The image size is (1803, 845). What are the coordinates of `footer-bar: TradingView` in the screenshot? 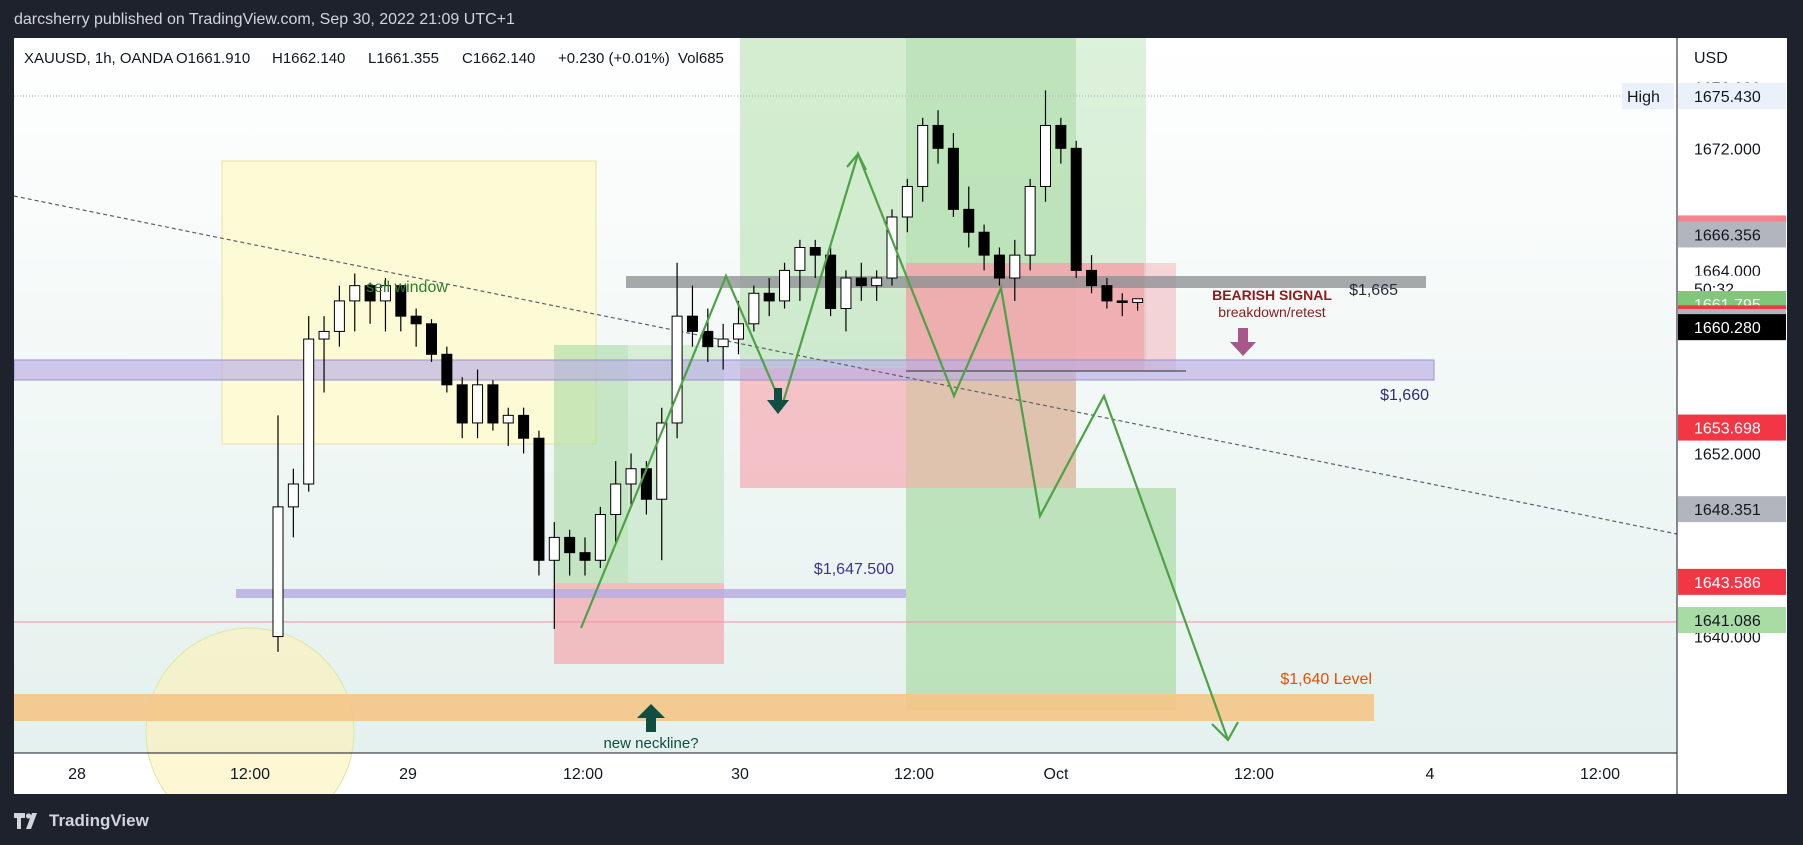 It's located at (901, 820).